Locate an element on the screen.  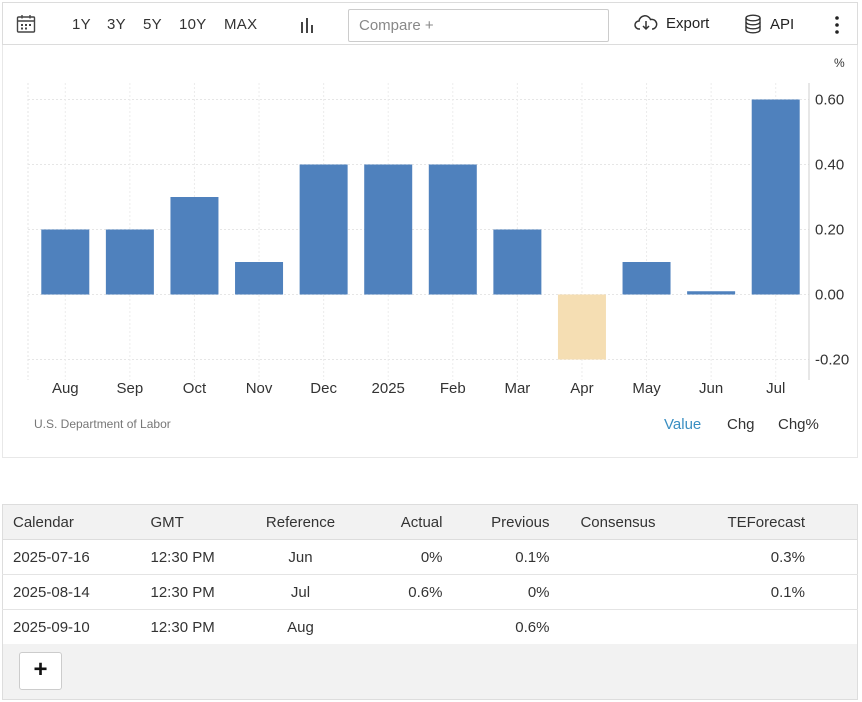
header-reference: Reference is located at coordinates (300, 522).